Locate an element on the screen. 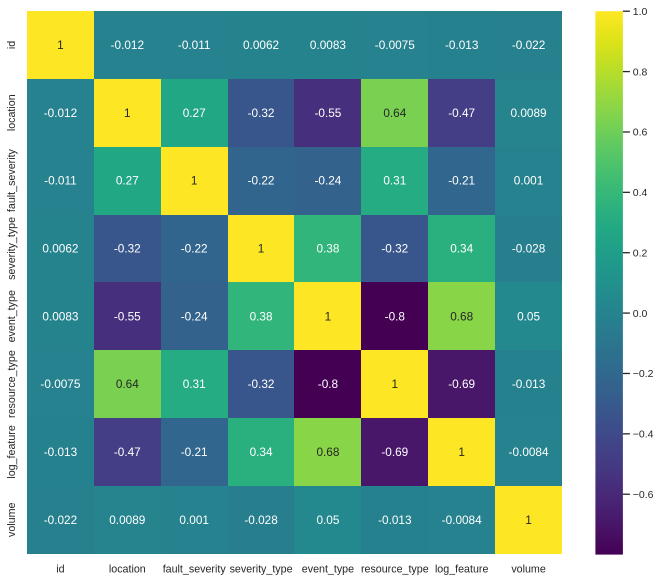  svg-text: −0.2 is located at coordinates (643, 374).